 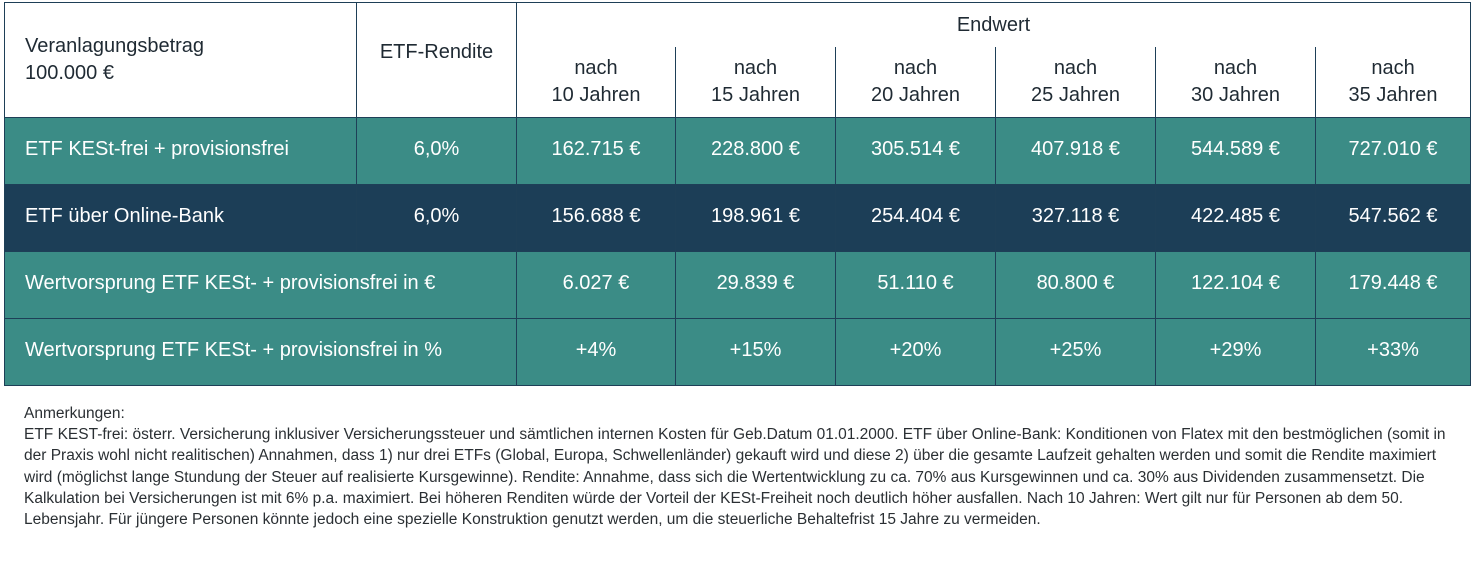 I want to click on value-cell: +15%, so click(x=755, y=352).